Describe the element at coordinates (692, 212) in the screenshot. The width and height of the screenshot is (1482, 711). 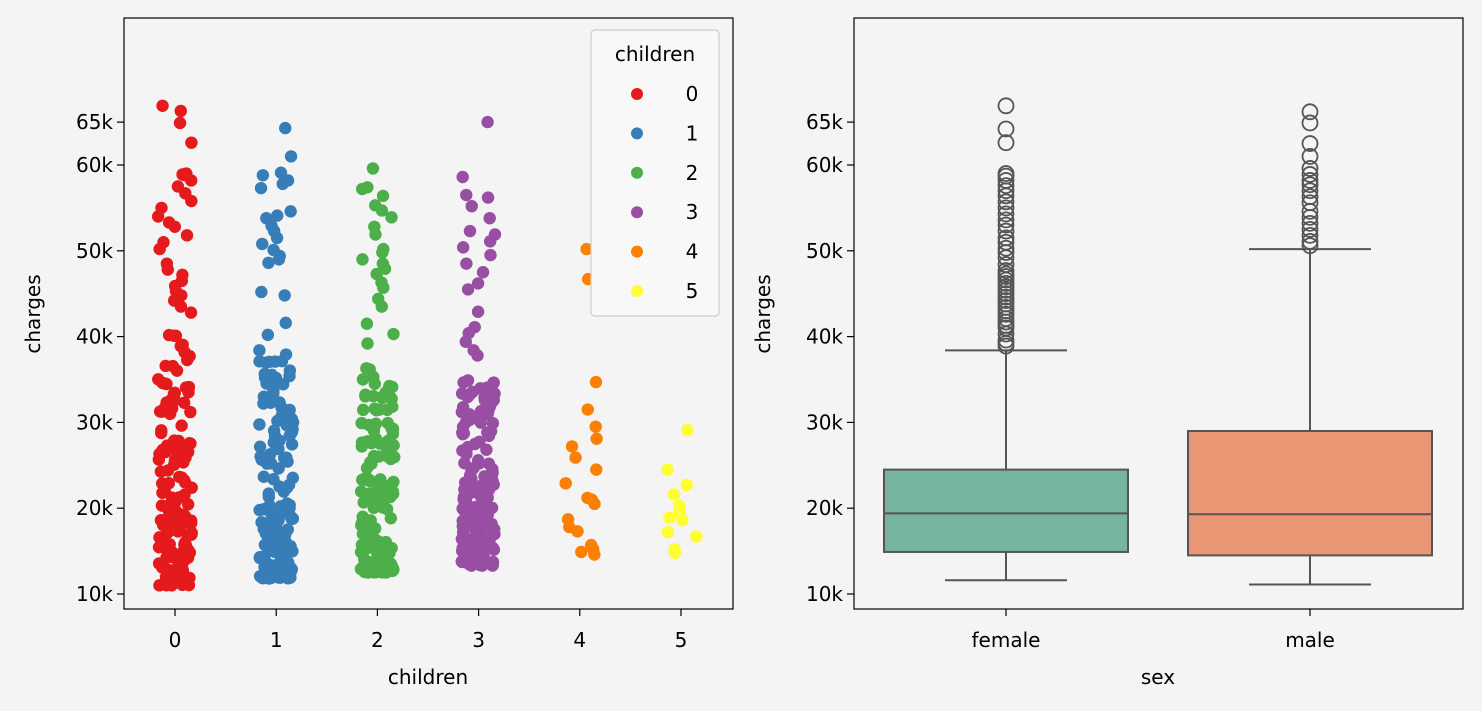
I see `legend-label-3: 3` at that location.